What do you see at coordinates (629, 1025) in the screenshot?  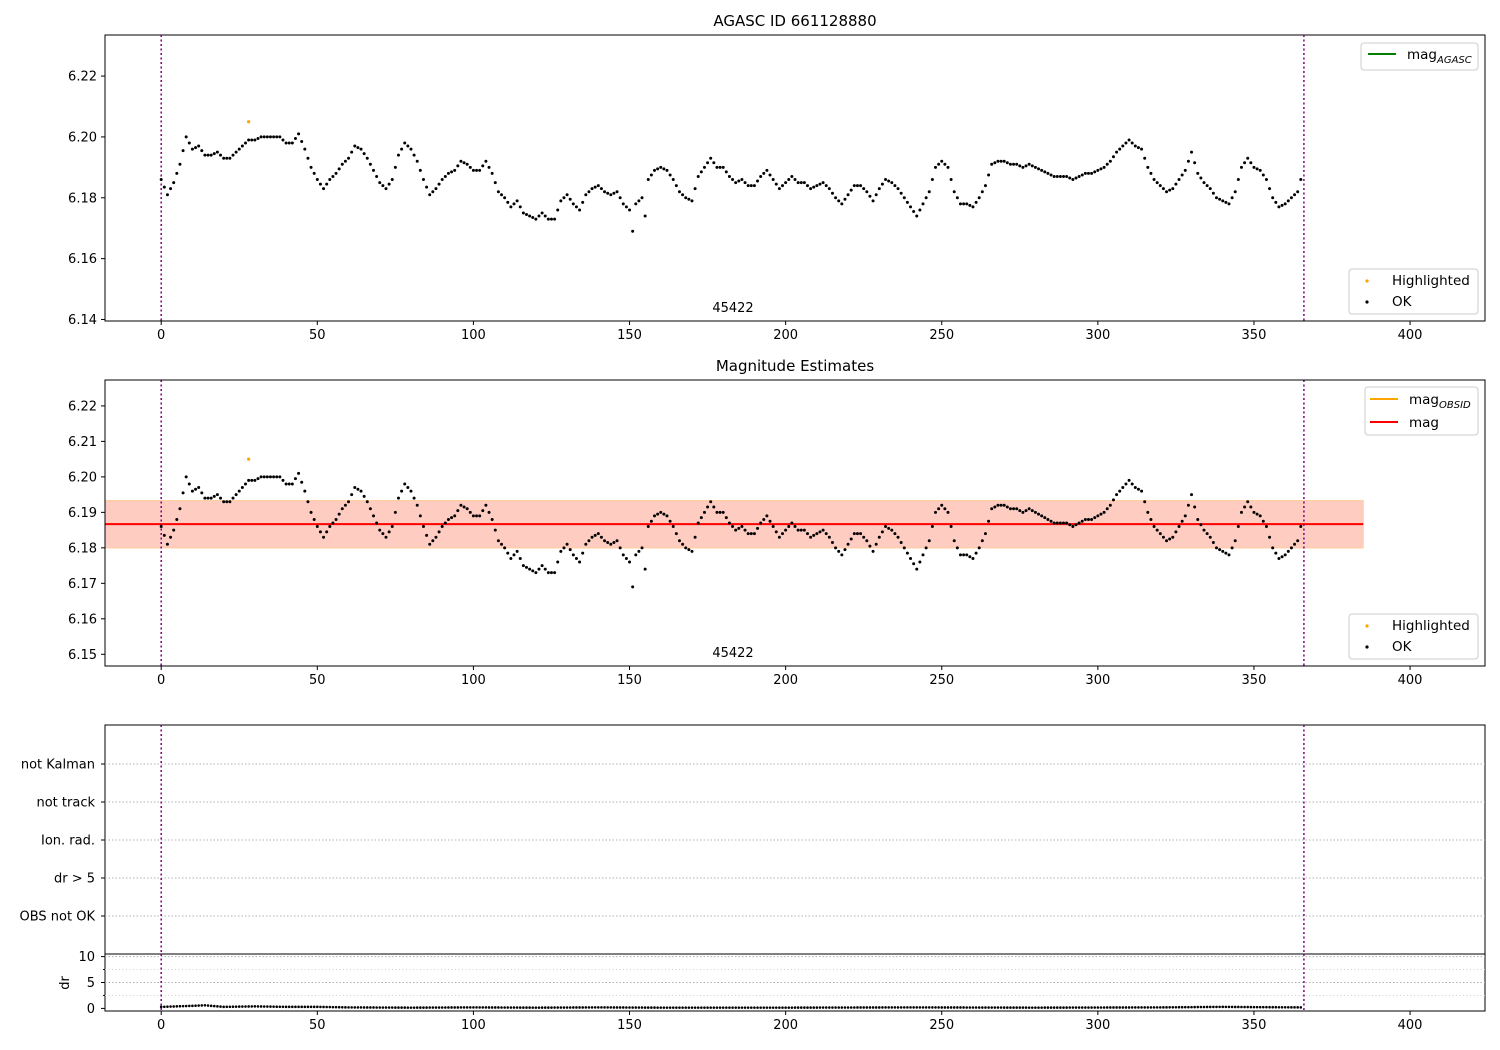 I see `x-tick-label: 150` at bounding box center [629, 1025].